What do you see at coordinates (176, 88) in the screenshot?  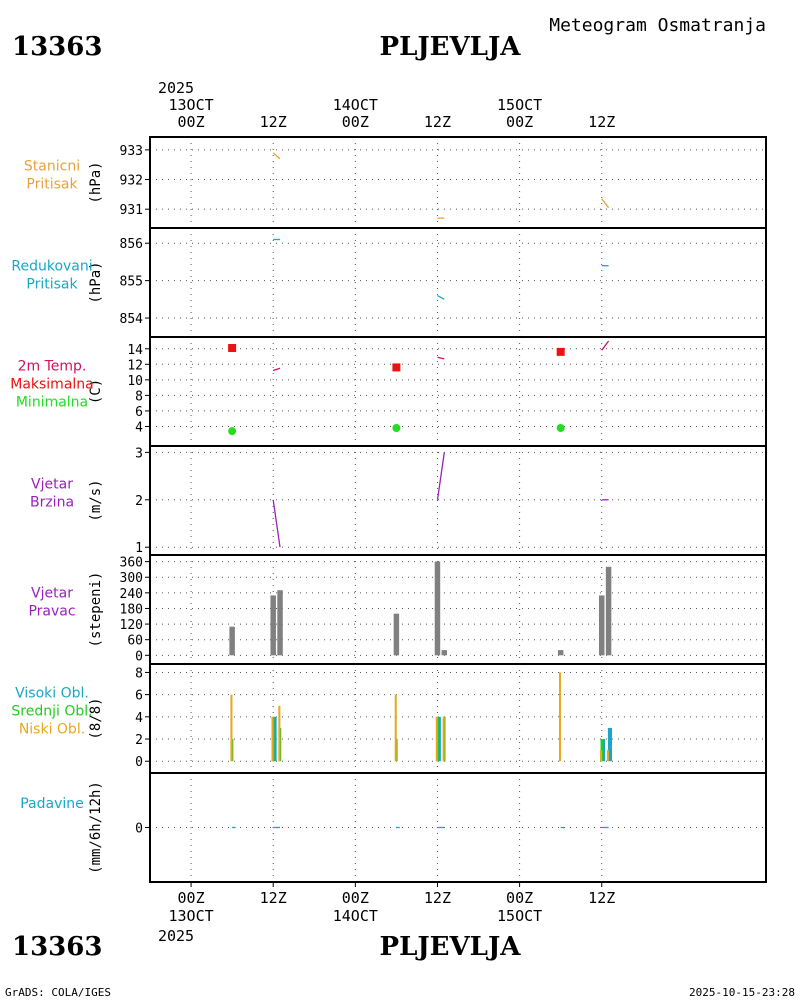 I see `year-label-top: 2025` at bounding box center [176, 88].